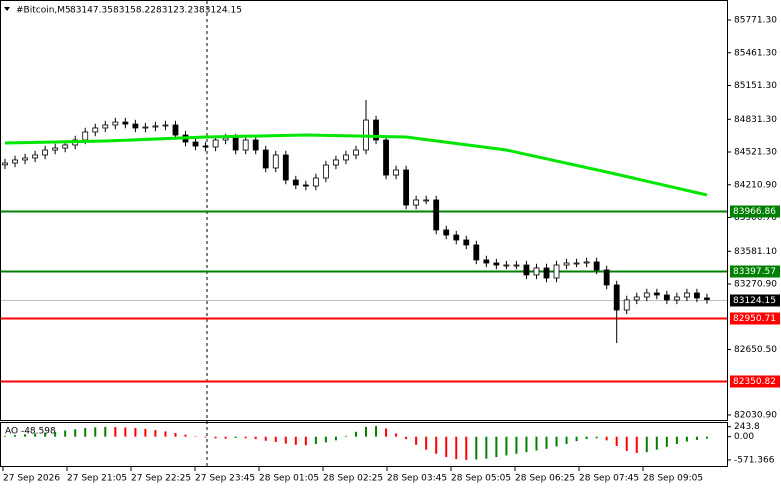  Describe the element at coordinates (755, 285) in the screenshot. I see `y-tick-label: 83270.90` at that location.